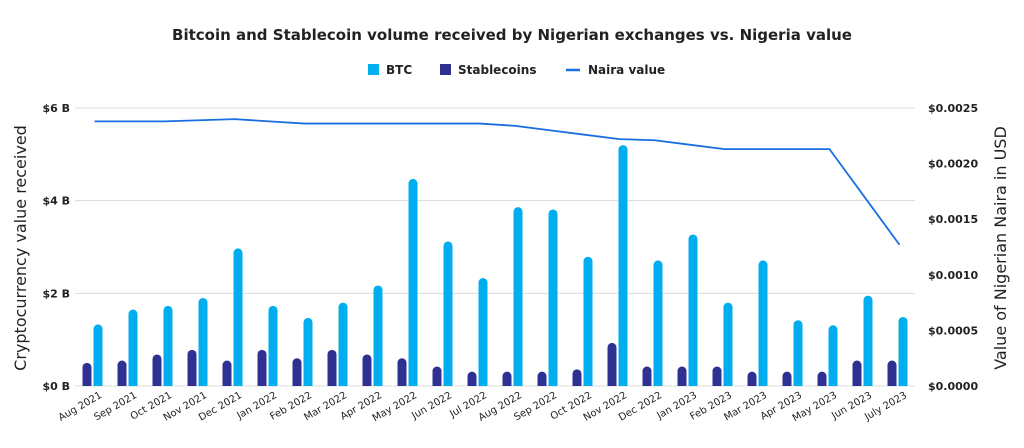  What do you see at coordinates (626, 70) in the screenshot?
I see `legend-label: Naira value` at bounding box center [626, 70].